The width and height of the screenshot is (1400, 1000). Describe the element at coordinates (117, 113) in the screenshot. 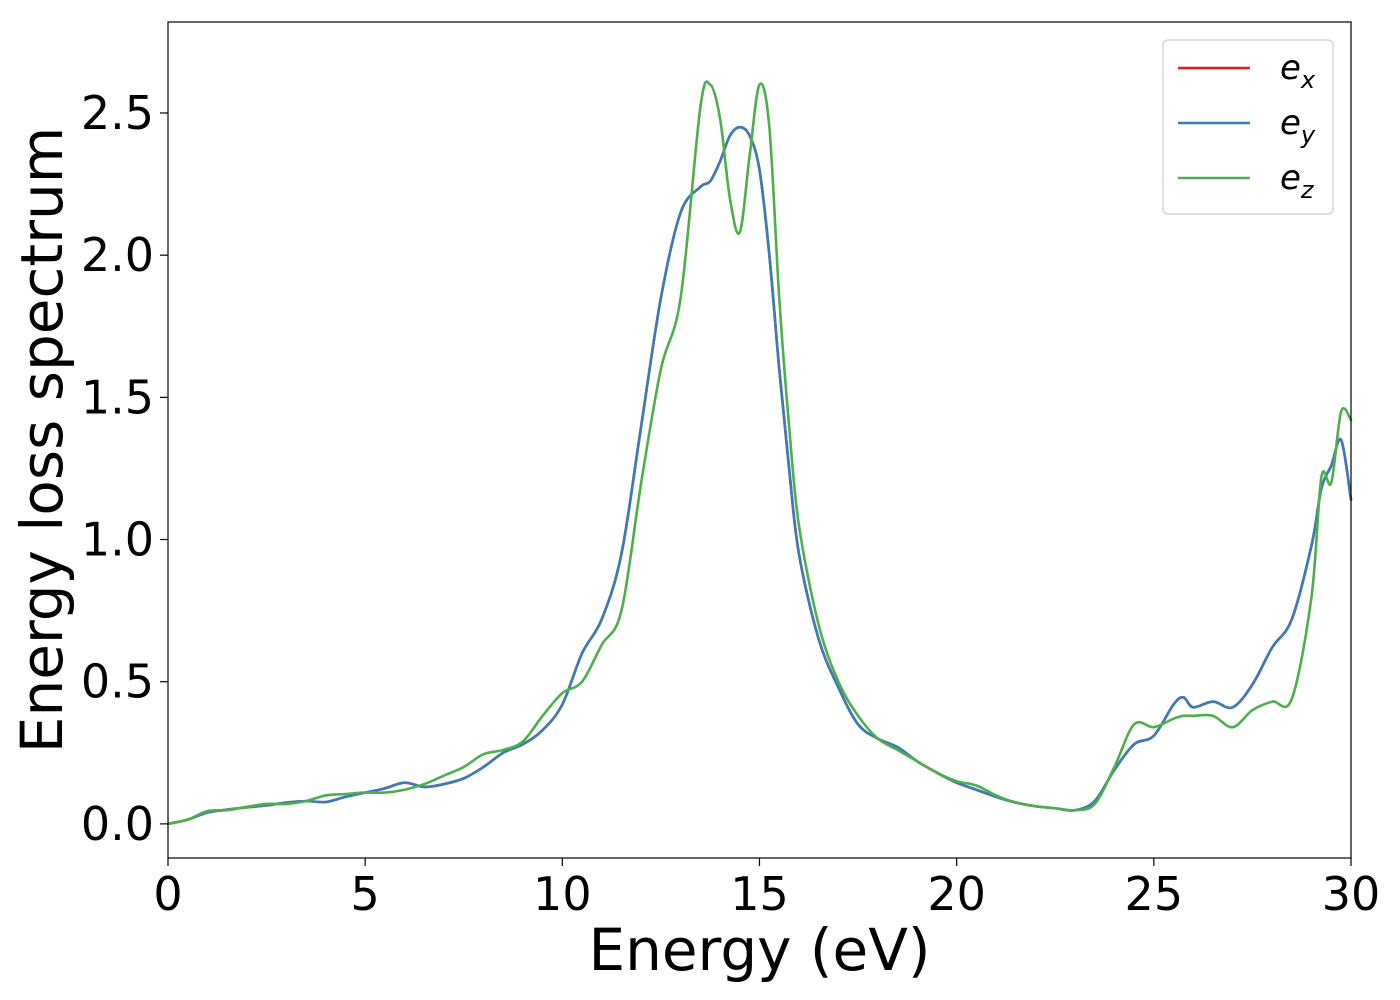

I see `y-tick-label: 2.5` at that location.